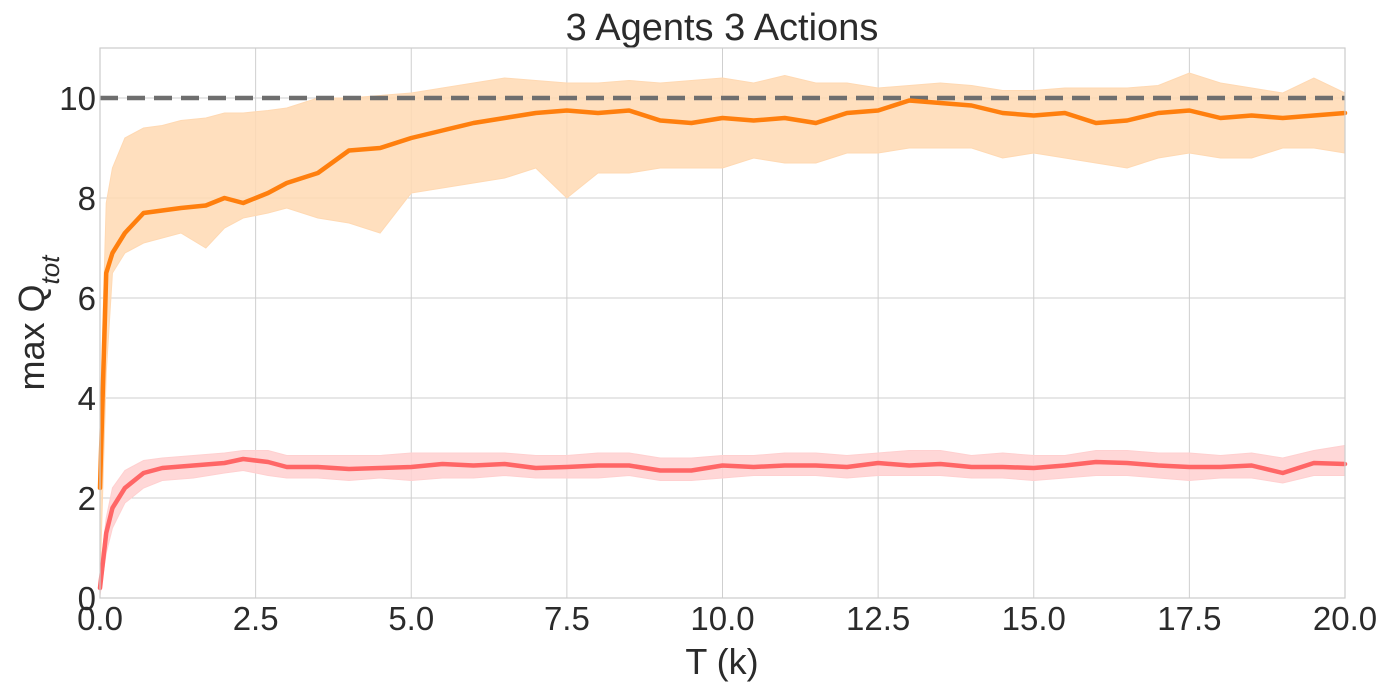  I want to click on y-tick-label: 6, so click(87, 298).